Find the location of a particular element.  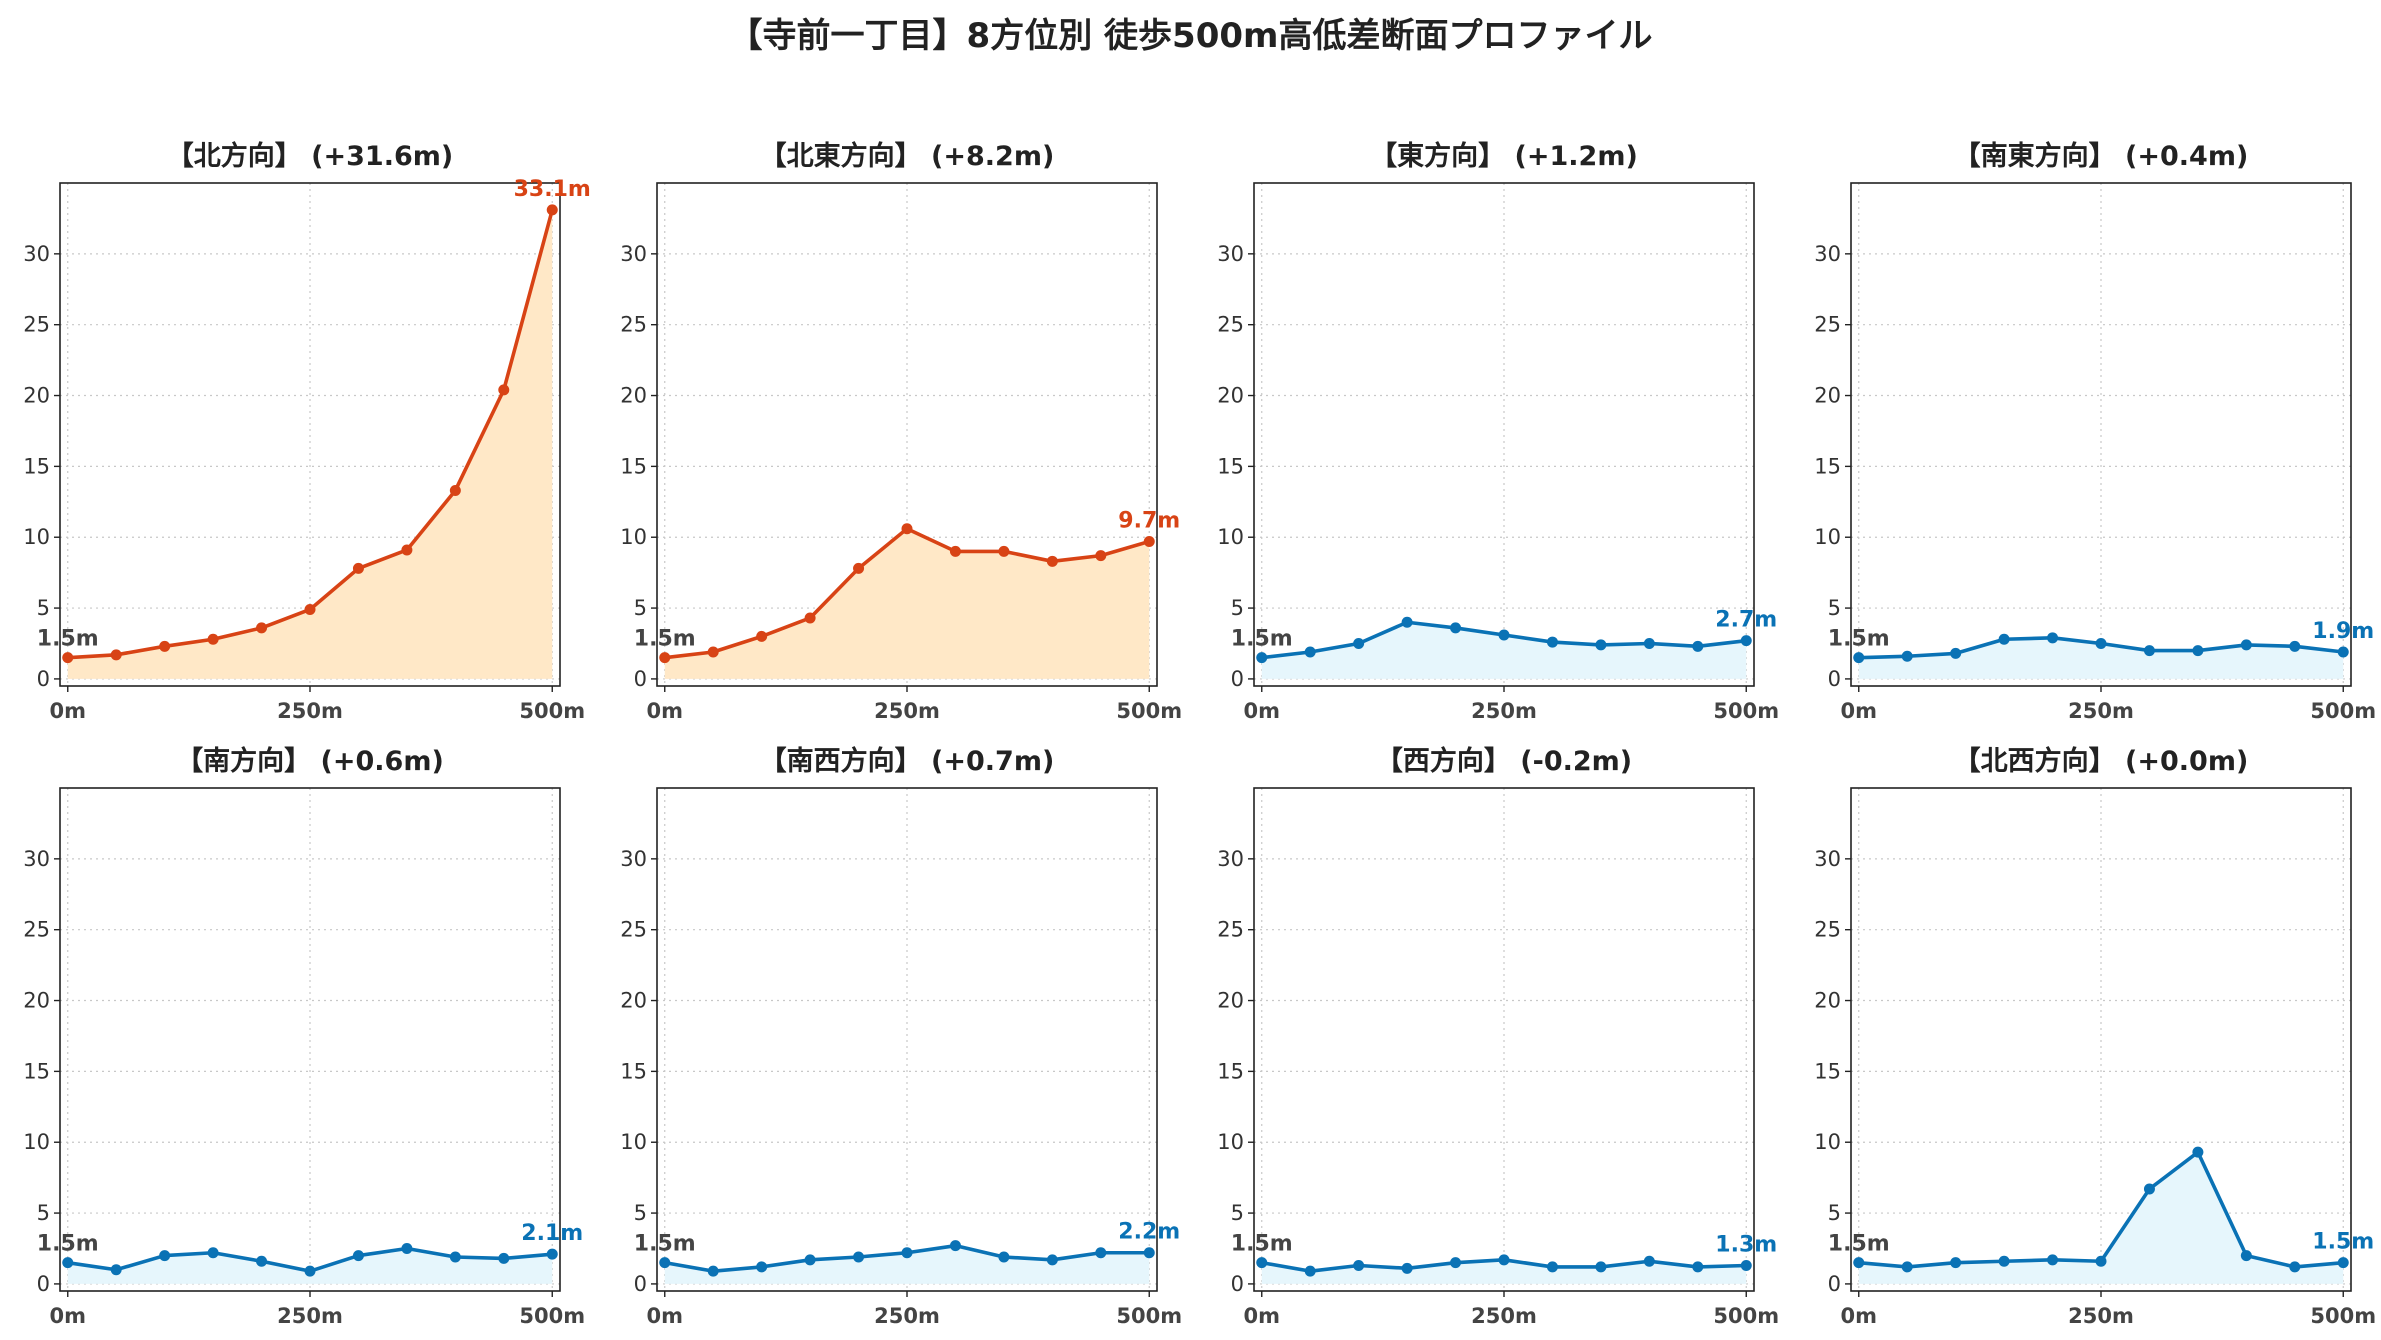

end-value-label: 1.3m is located at coordinates (1746, 1244).